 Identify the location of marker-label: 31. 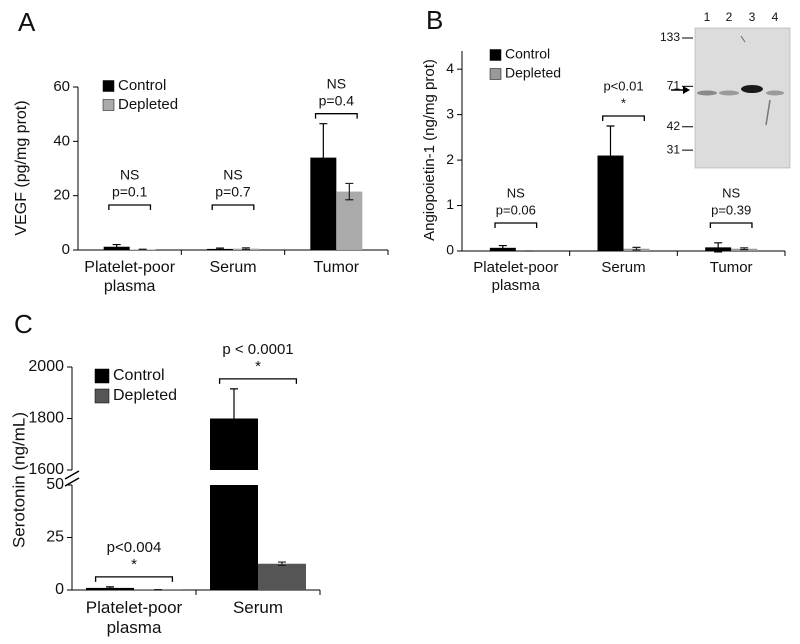
(674, 149).